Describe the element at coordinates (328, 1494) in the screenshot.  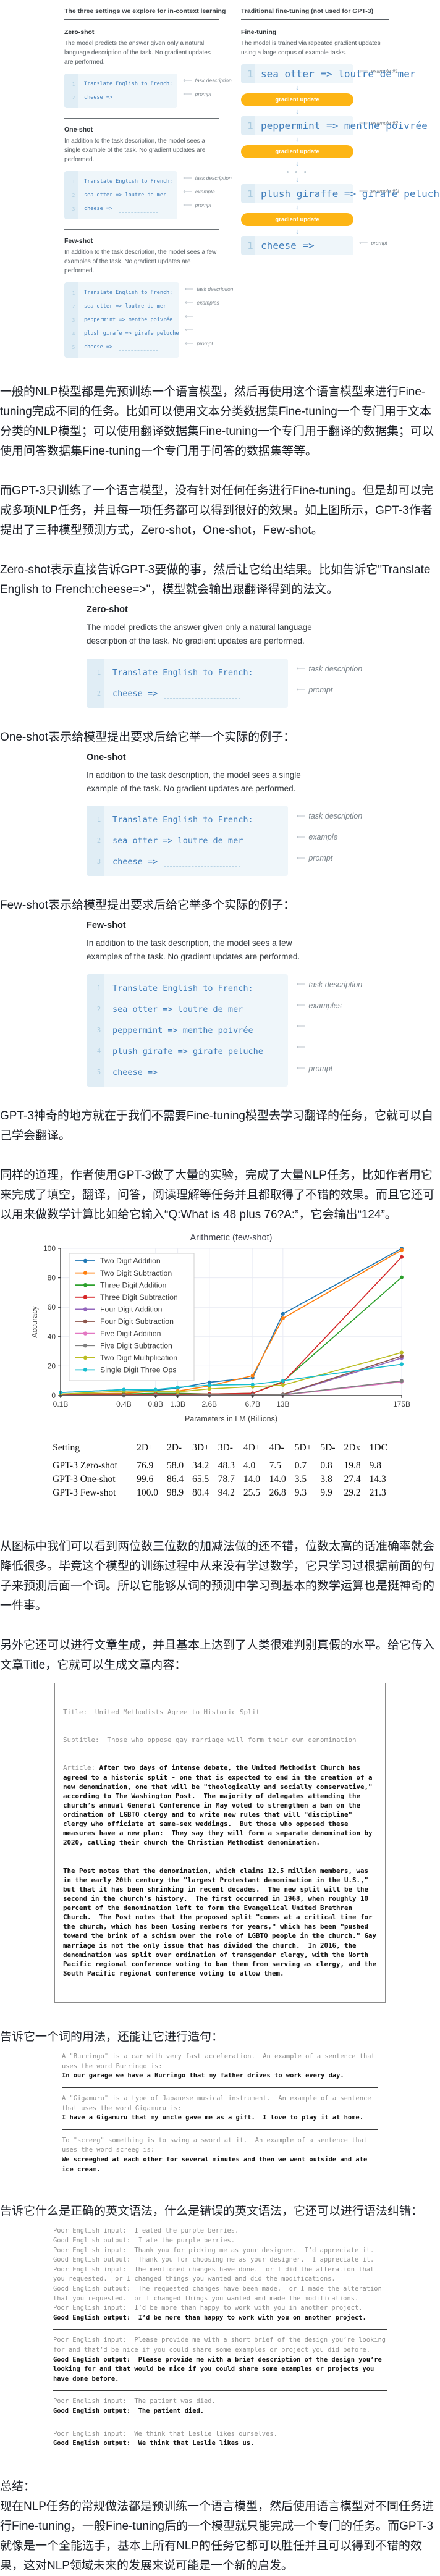
I see `table-cell: 9.9` at that location.